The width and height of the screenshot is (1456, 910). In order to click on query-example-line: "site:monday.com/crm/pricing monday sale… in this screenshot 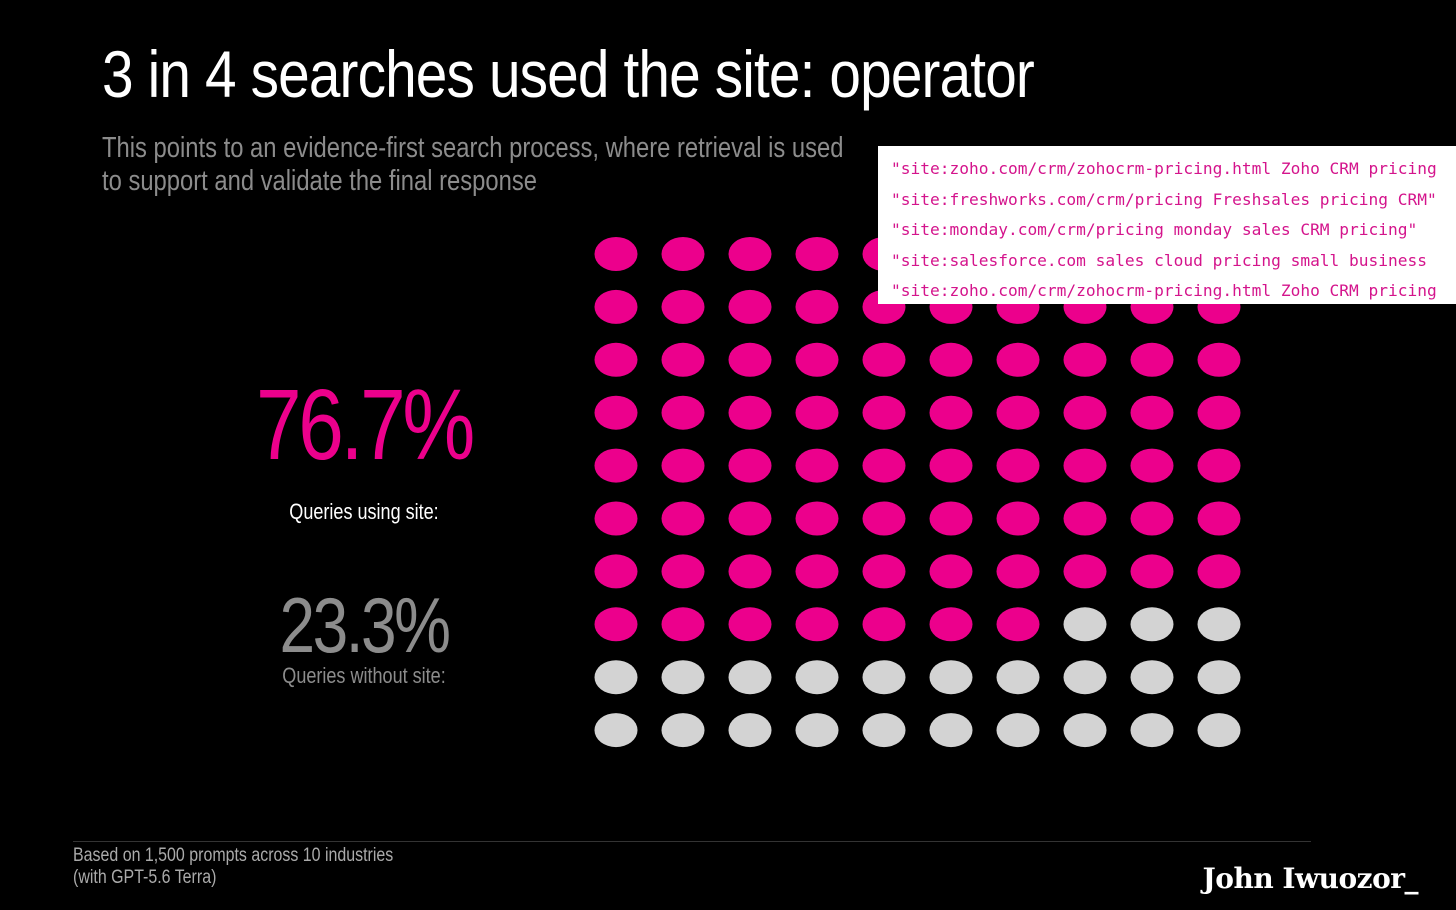, I will do `click(1154, 229)`.